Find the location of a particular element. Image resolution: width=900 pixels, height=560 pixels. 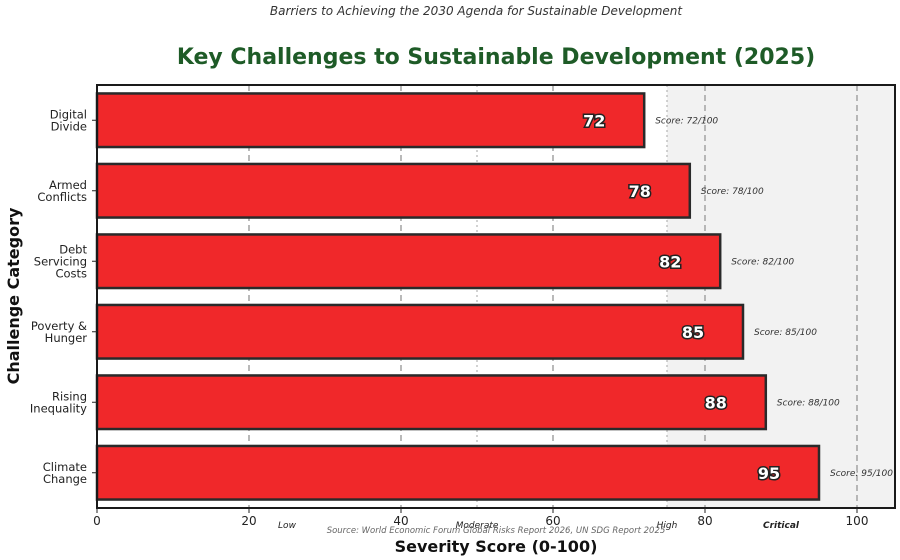

score-note-5: Score: 95/100 is located at coordinates (861, 474).